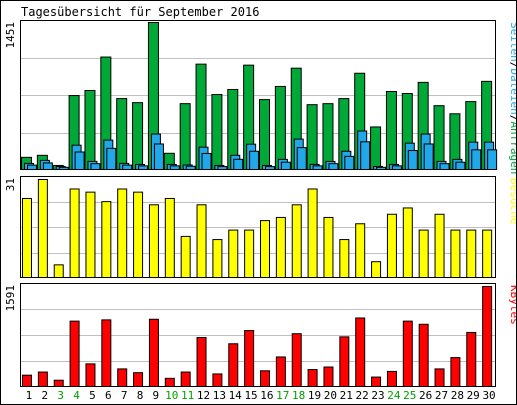 This screenshot has width=517, height=405. What do you see at coordinates (441, 395) in the screenshot?
I see `x-tick-label: 27` at bounding box center [441, 395].